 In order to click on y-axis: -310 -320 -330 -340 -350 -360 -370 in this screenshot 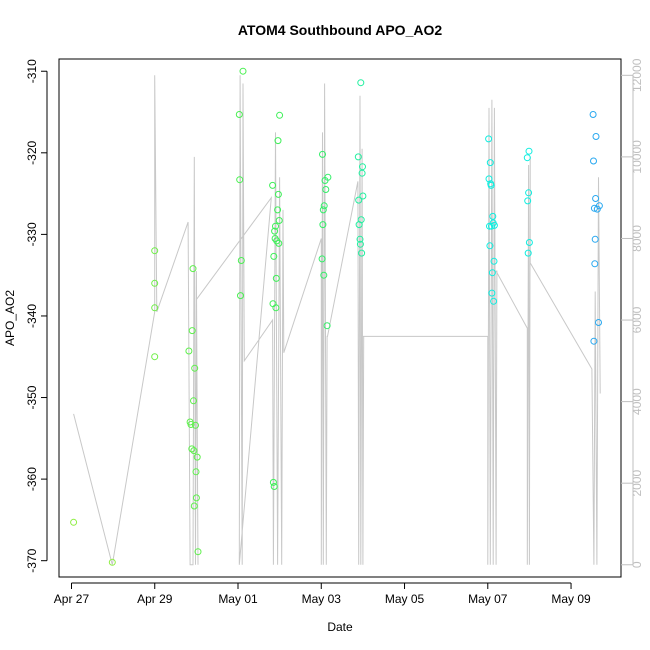, I will do `click(36, 316)`.